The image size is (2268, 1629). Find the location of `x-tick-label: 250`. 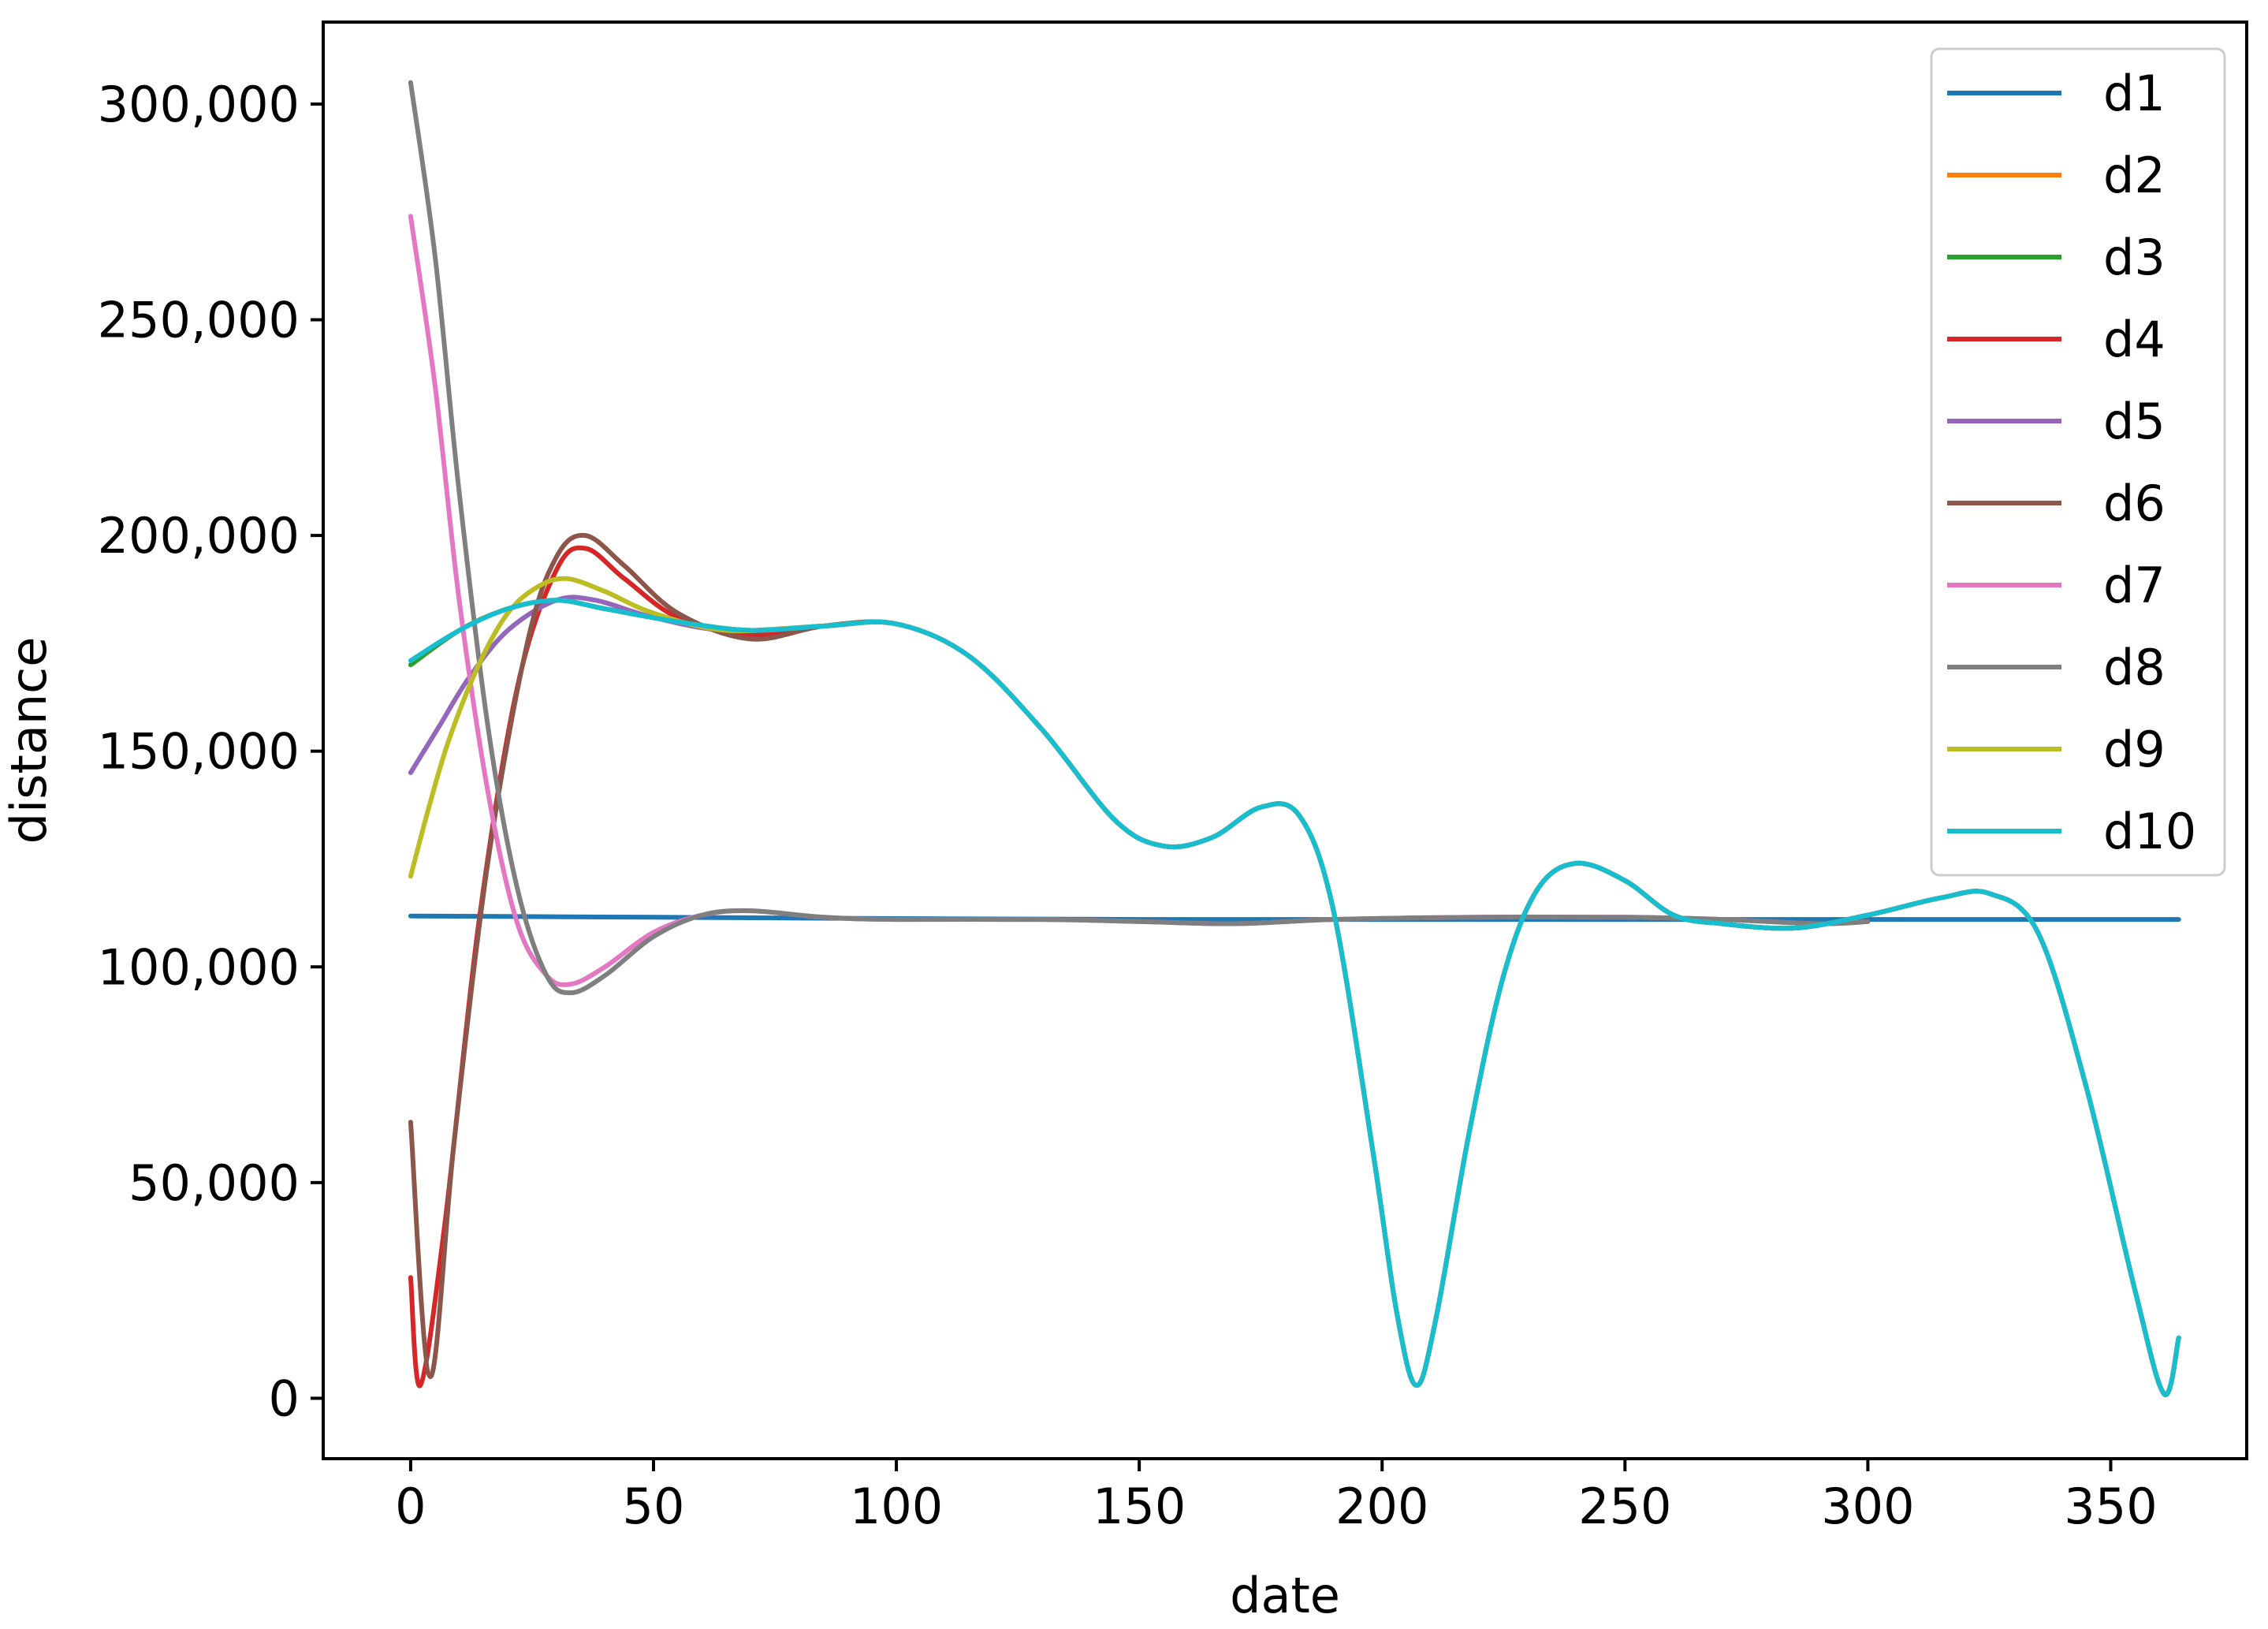

x-tick-label: 250 is located at coordinates (1625, 1506).